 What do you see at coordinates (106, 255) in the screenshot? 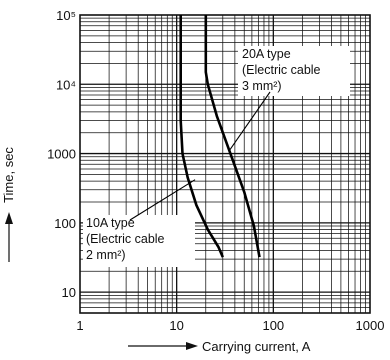
I see `annotation-10a-text: 2 mm²)` at bounding box center [106, 255].